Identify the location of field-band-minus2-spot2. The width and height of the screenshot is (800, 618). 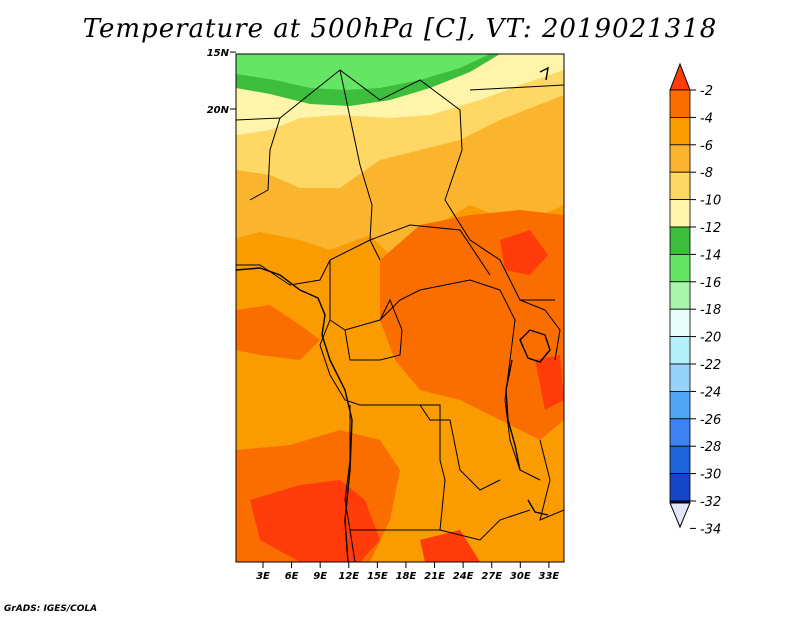
(524, 252).